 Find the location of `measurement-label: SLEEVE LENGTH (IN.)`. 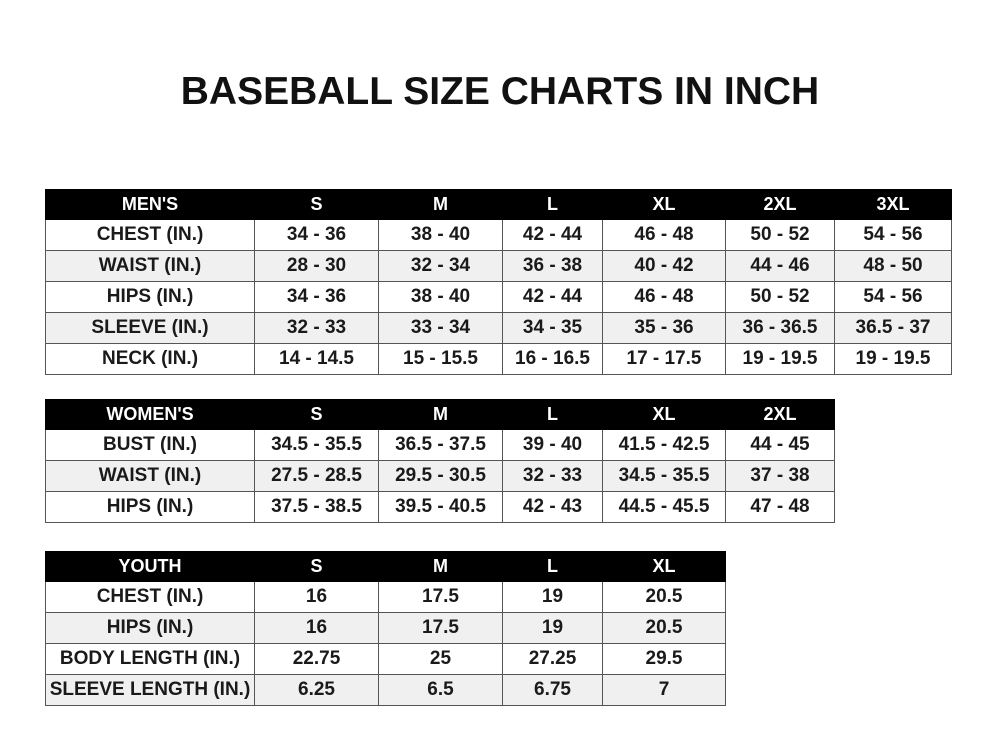

measurement-label: SLEEVE LENGTH (IN.) is located at coordinates (150, 690).